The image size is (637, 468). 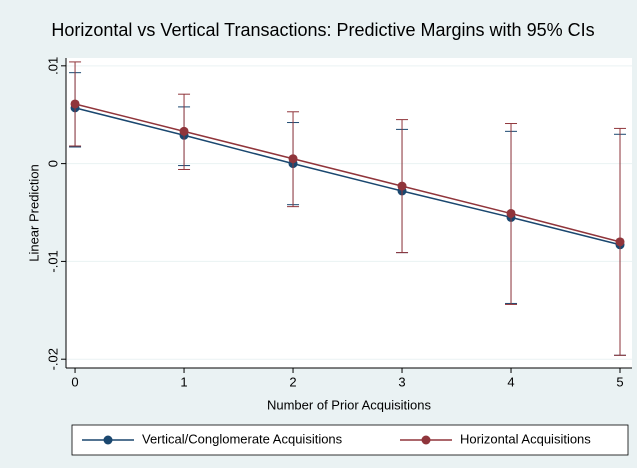 I want to click on x-tick-label: 4, so click(x=510, y=381).